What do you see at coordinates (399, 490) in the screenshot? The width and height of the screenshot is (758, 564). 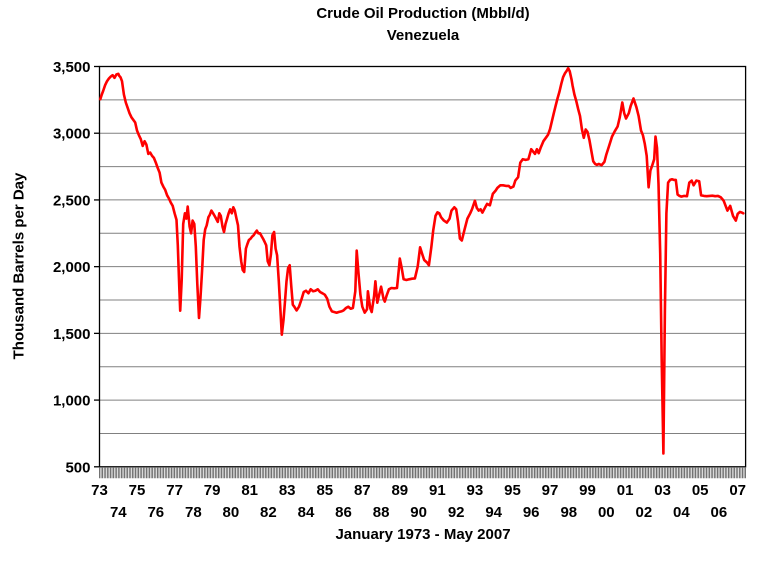 I see `x-tick-label: 89` at bounding box center [399, 490].